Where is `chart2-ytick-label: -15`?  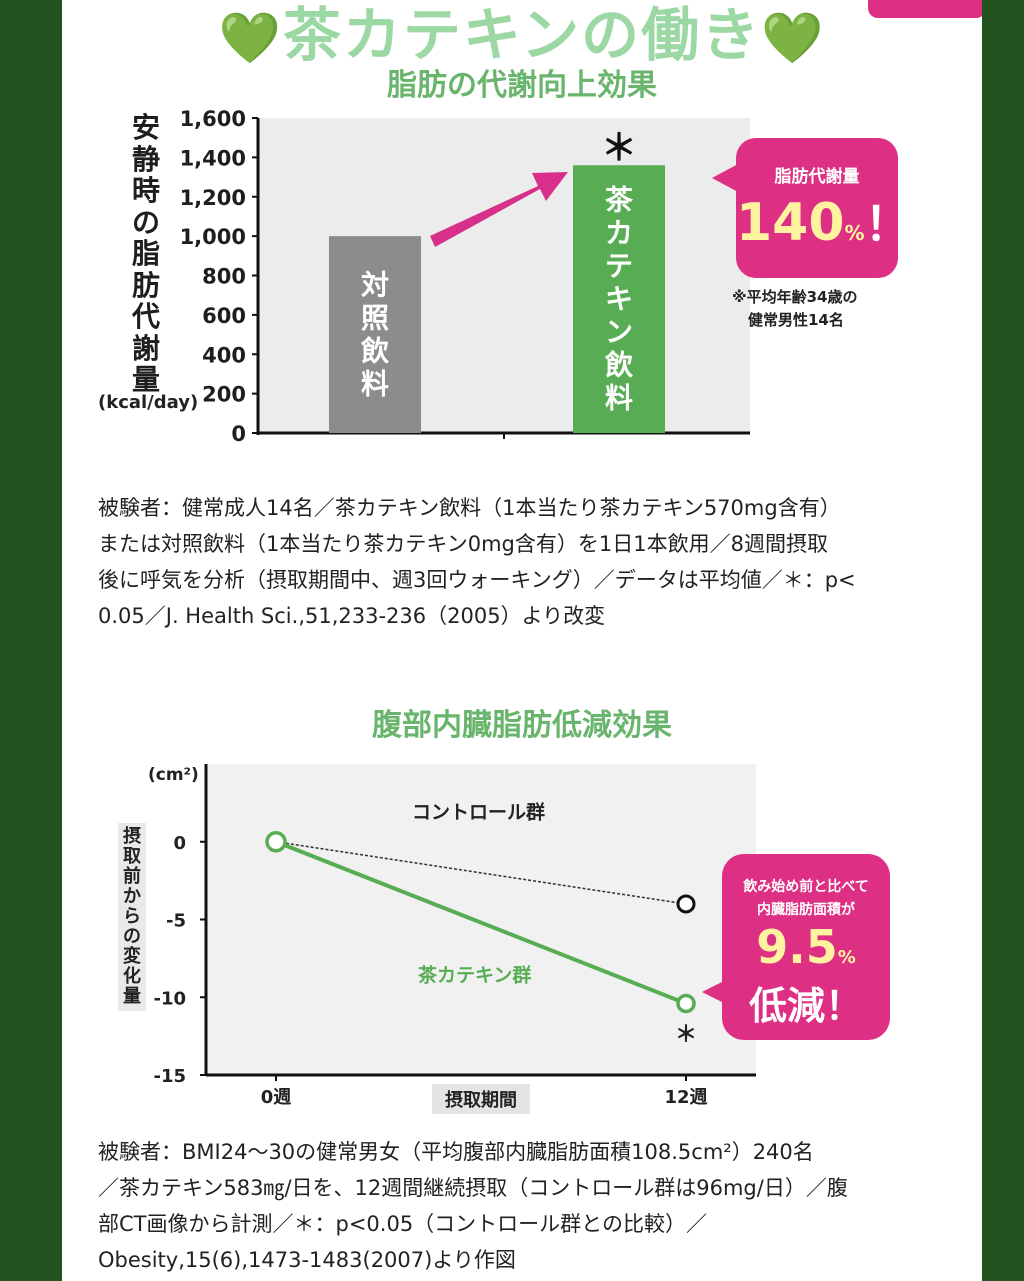
chart2-ytick-label: -15 is located at coordinates (169, 1076).